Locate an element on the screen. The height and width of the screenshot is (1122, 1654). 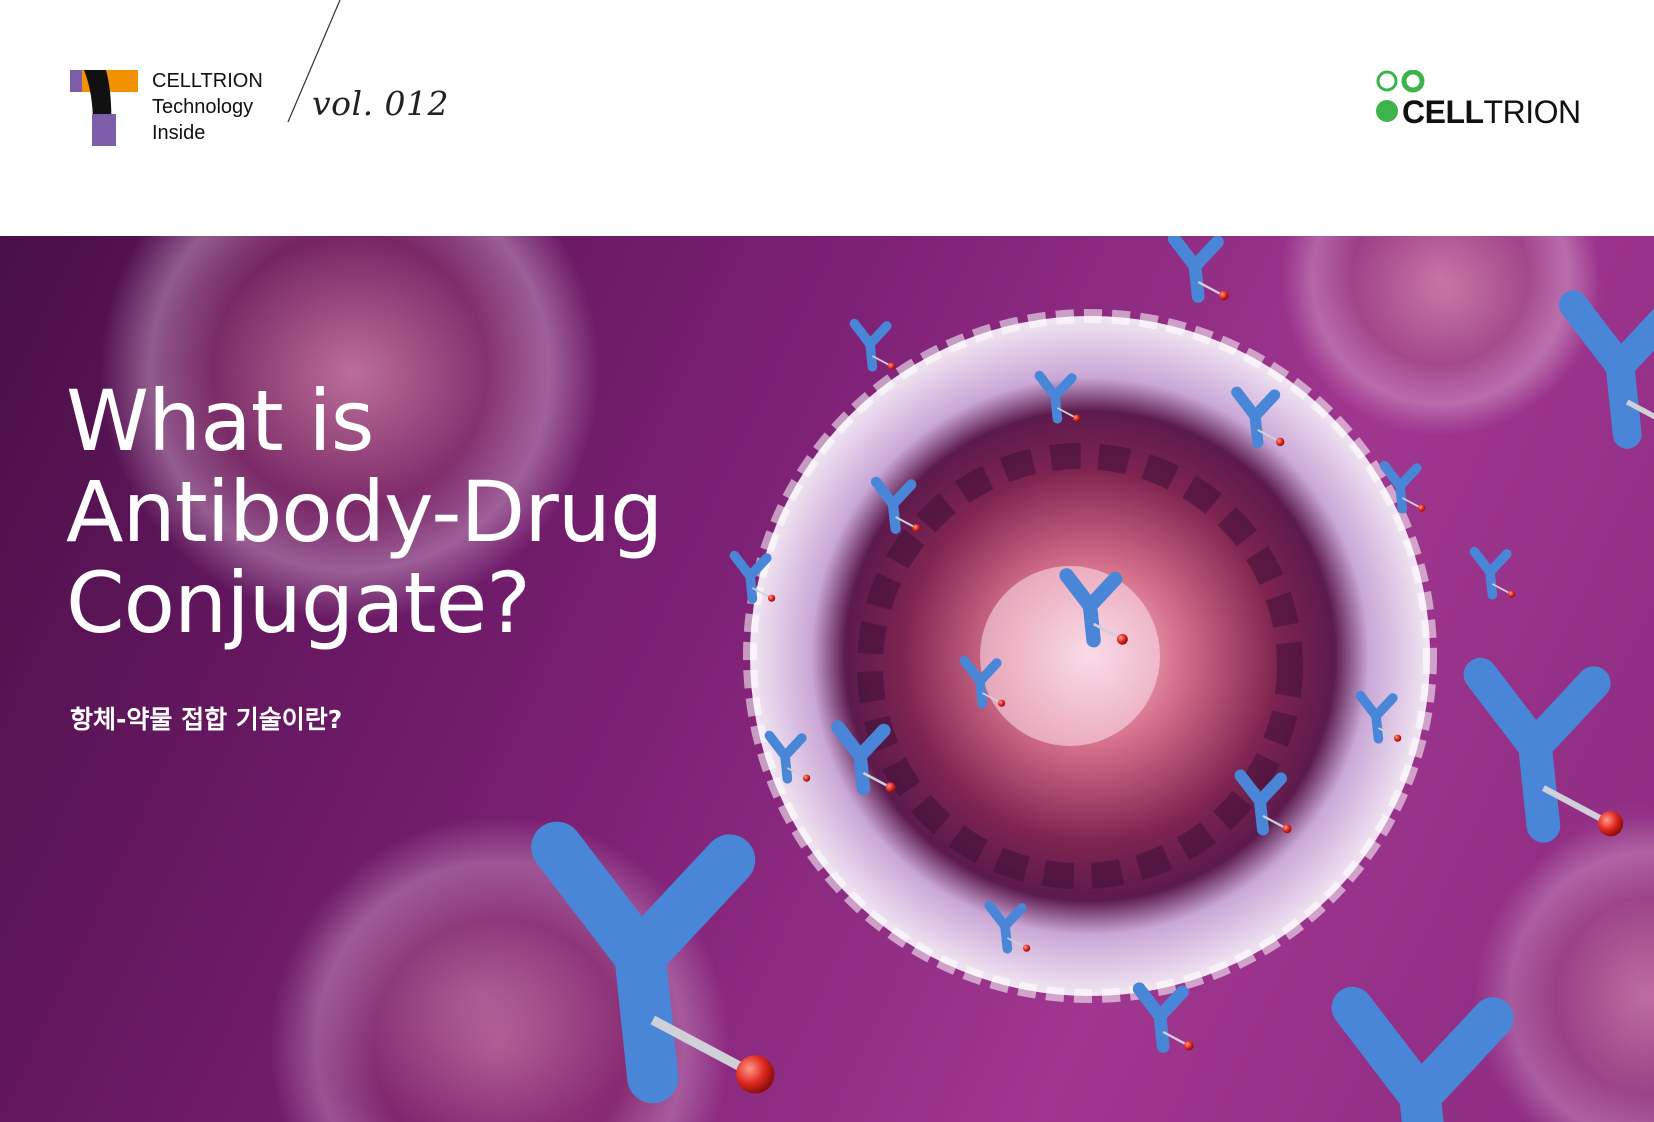
brand-wordmark: CELLTRION is located at coordinates (1491, 112).